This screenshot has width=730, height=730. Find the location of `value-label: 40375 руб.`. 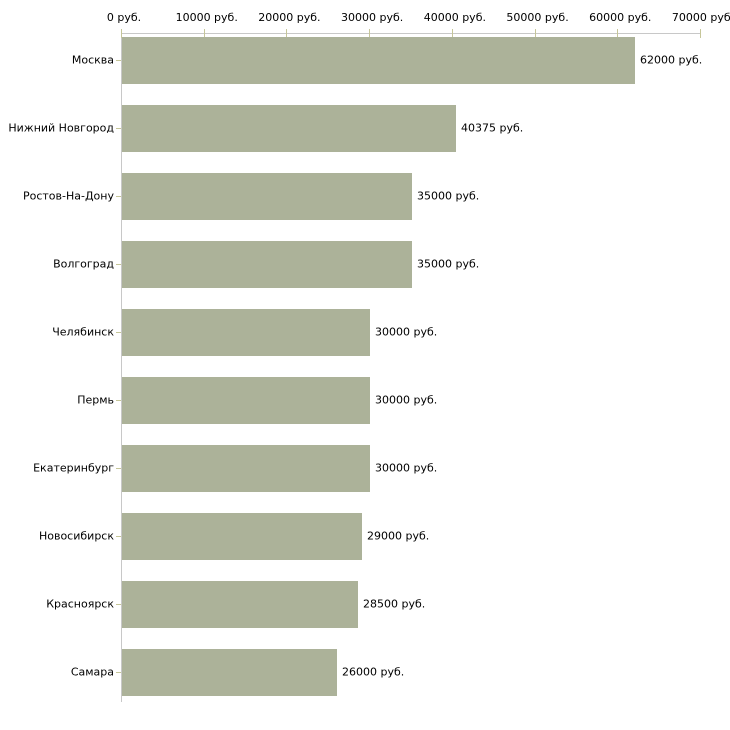

value-label: 40375 руб. is located at coordinates (492, 128).